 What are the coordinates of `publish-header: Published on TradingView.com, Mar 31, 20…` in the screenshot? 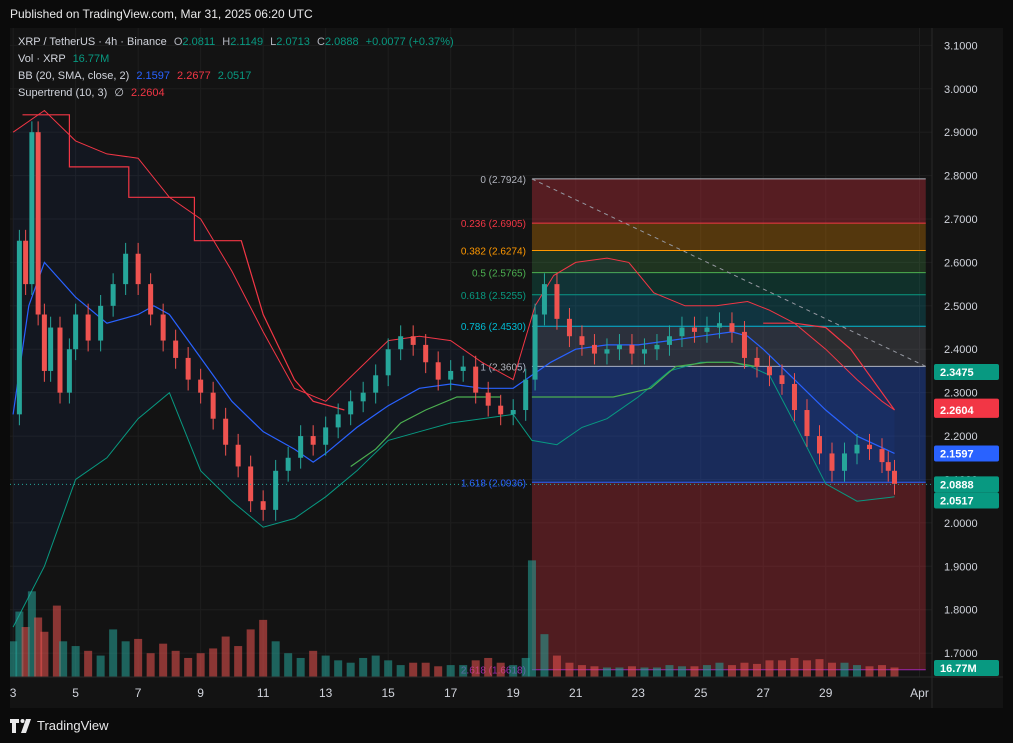 It's located at (506, 14).